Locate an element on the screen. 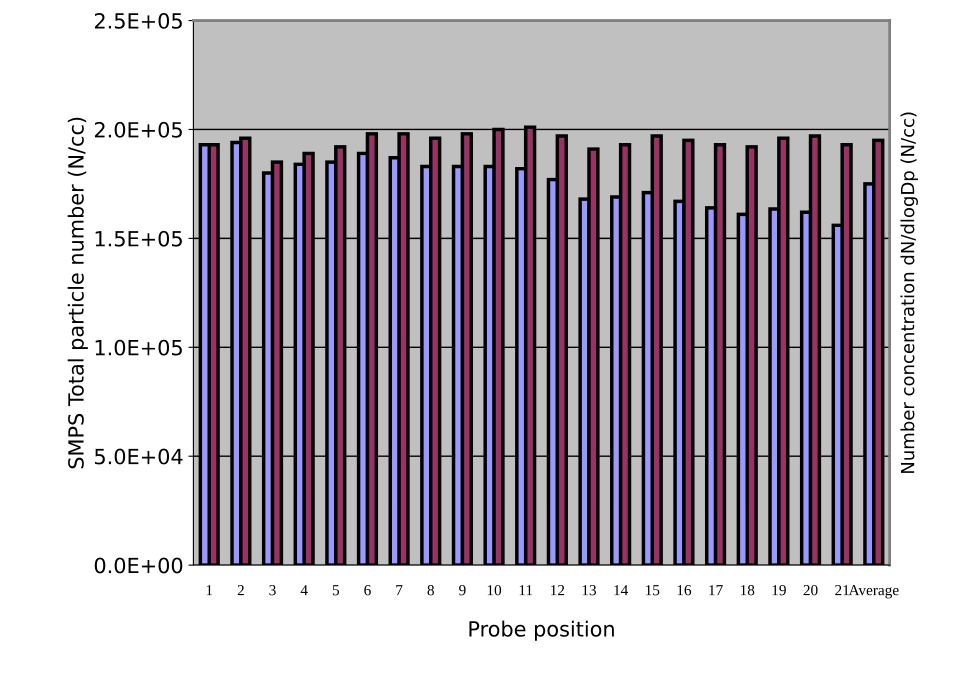  x-tick-label: 8 is located at coordinates (431, 590).